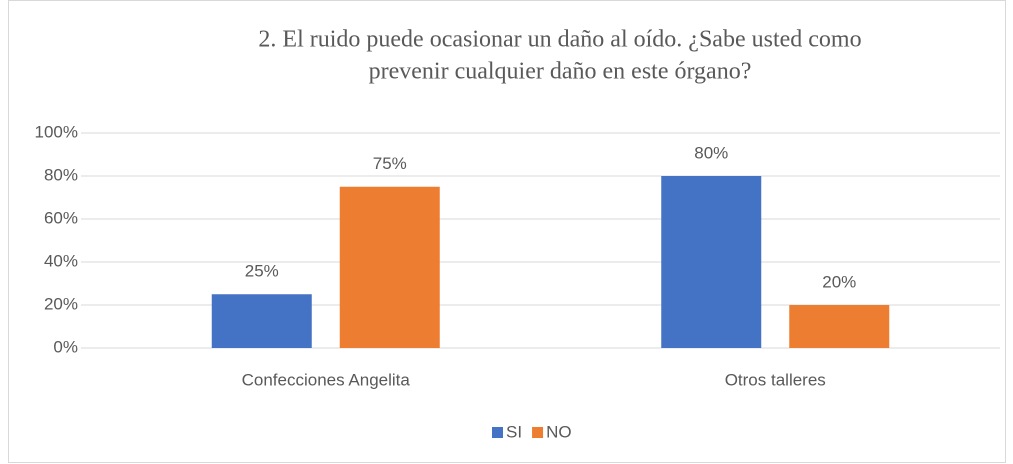  What do you see at coordinates (61, 260) in the screenshot?
I see `y-tick-label: 40%` at bounding box center [61, 260].